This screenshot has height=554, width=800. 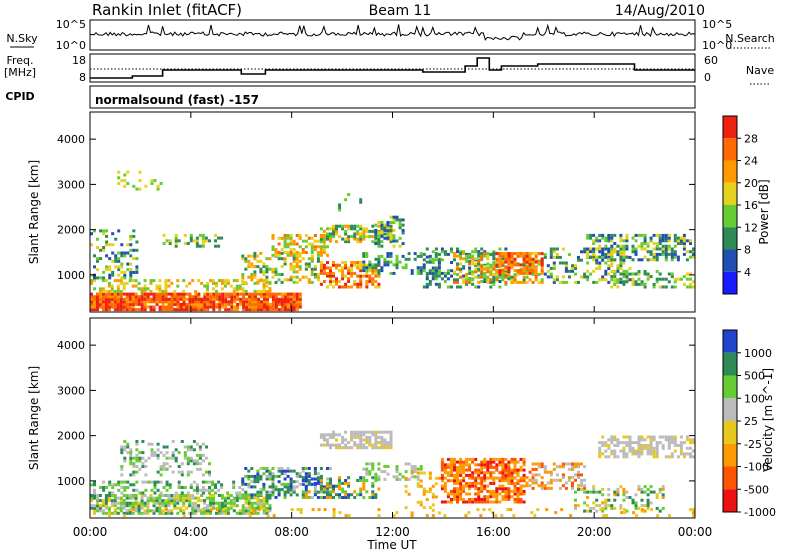 I want to click on colorbar-swatch, so click(x=730, y=387).